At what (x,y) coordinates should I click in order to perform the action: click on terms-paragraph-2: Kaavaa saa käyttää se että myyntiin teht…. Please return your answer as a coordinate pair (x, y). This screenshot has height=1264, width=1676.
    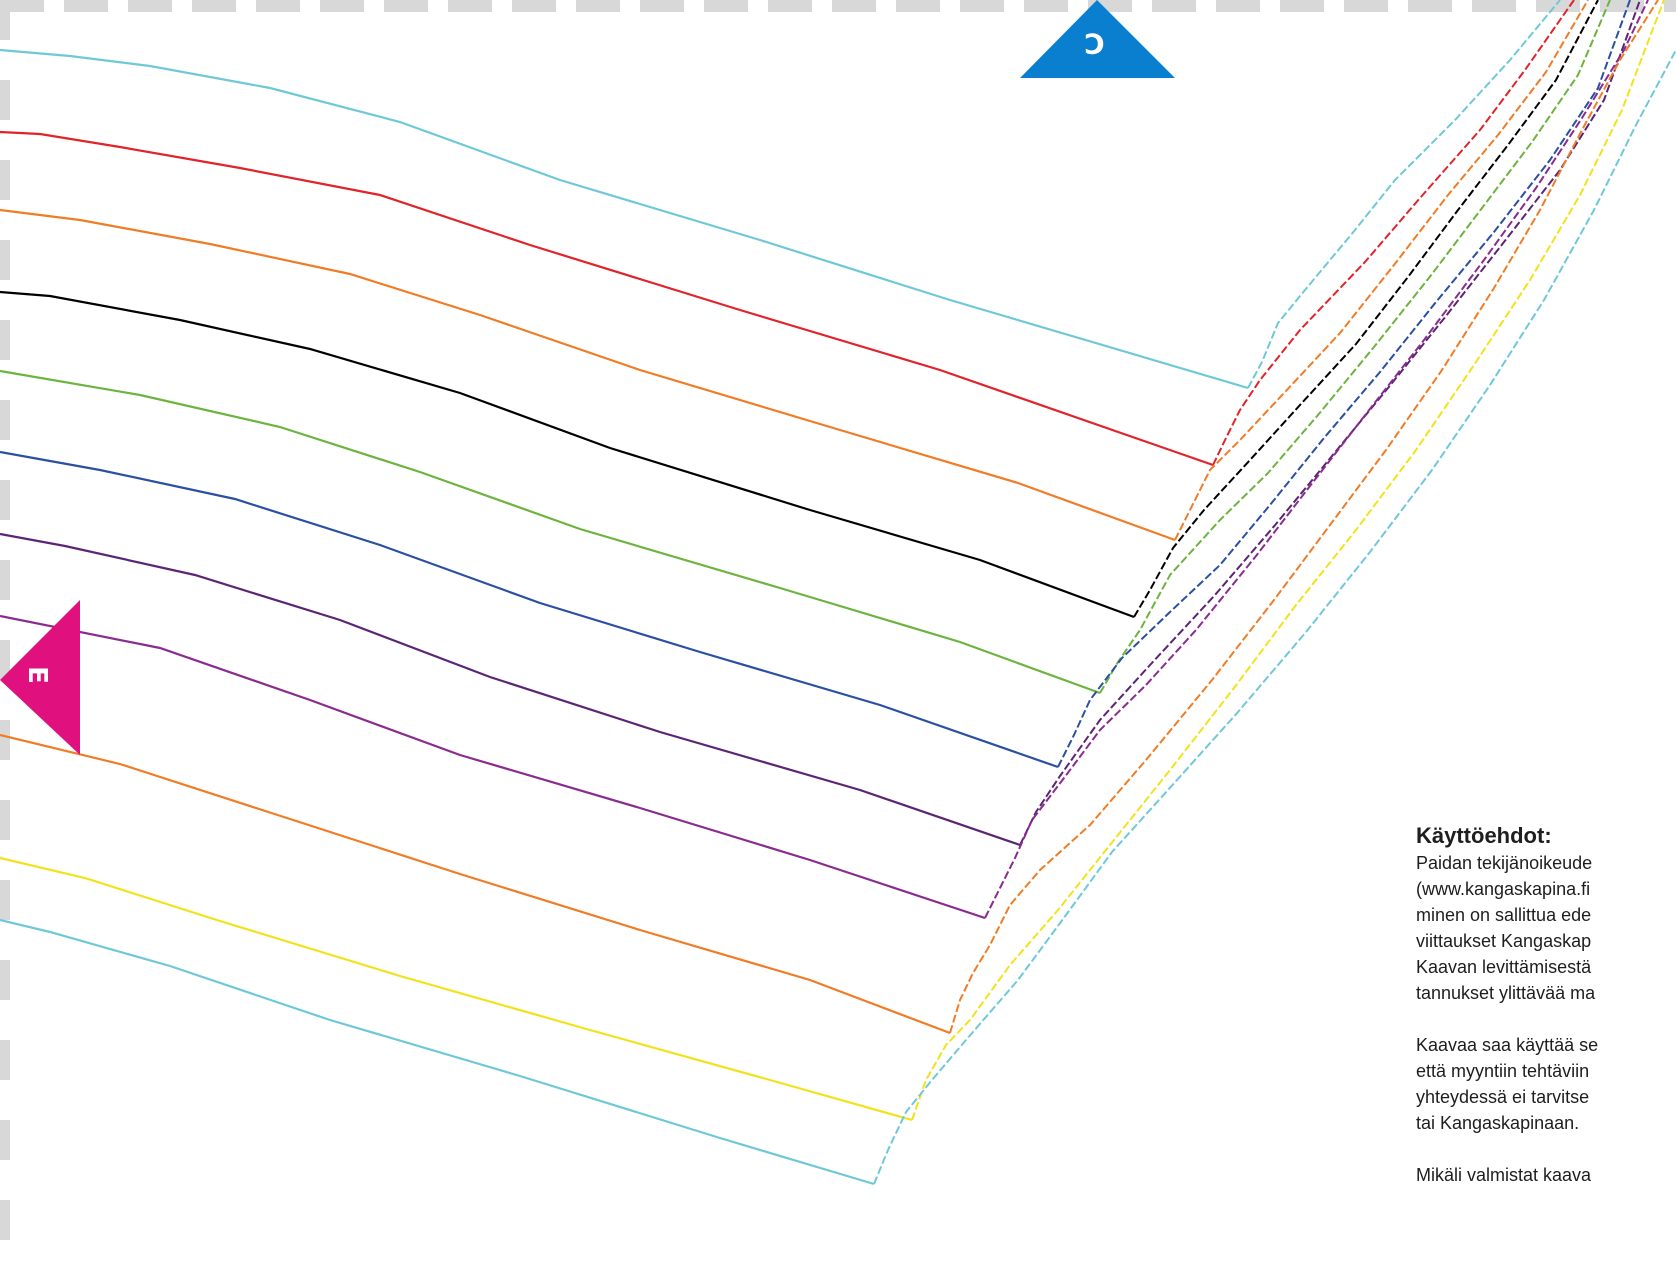
    Looking at the image, I should click on (1546, 1084).